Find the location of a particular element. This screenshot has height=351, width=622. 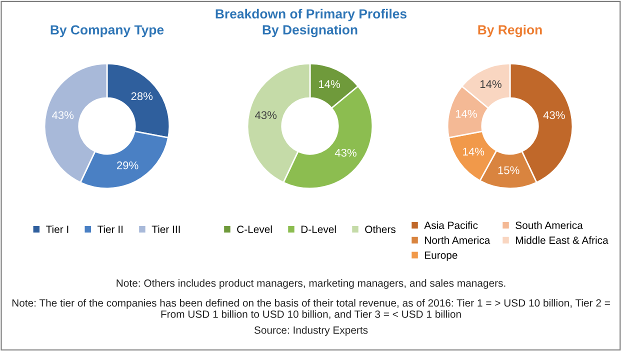

legend-label: Europe is located at coordinates (441, 256).